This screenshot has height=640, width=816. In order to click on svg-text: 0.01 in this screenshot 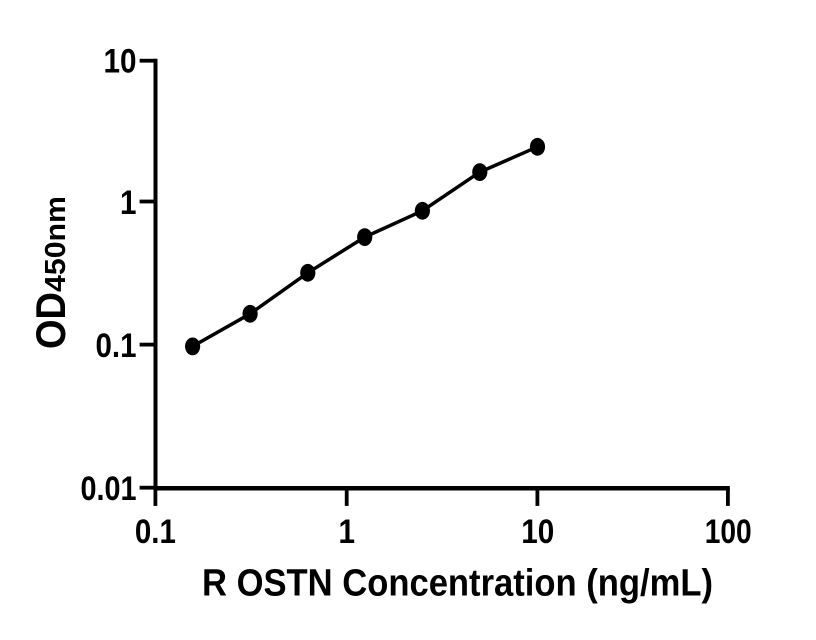, I will do `click(109, 489)`.